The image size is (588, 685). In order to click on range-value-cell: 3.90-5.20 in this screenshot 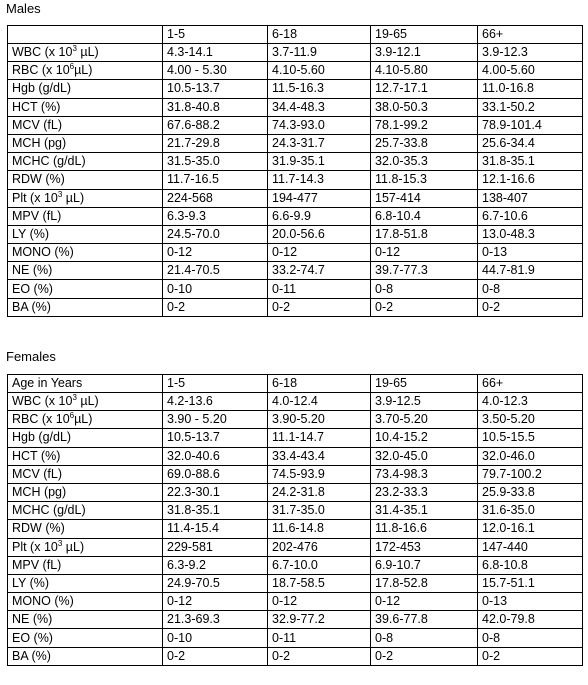, I will do `click(319, 420)`.